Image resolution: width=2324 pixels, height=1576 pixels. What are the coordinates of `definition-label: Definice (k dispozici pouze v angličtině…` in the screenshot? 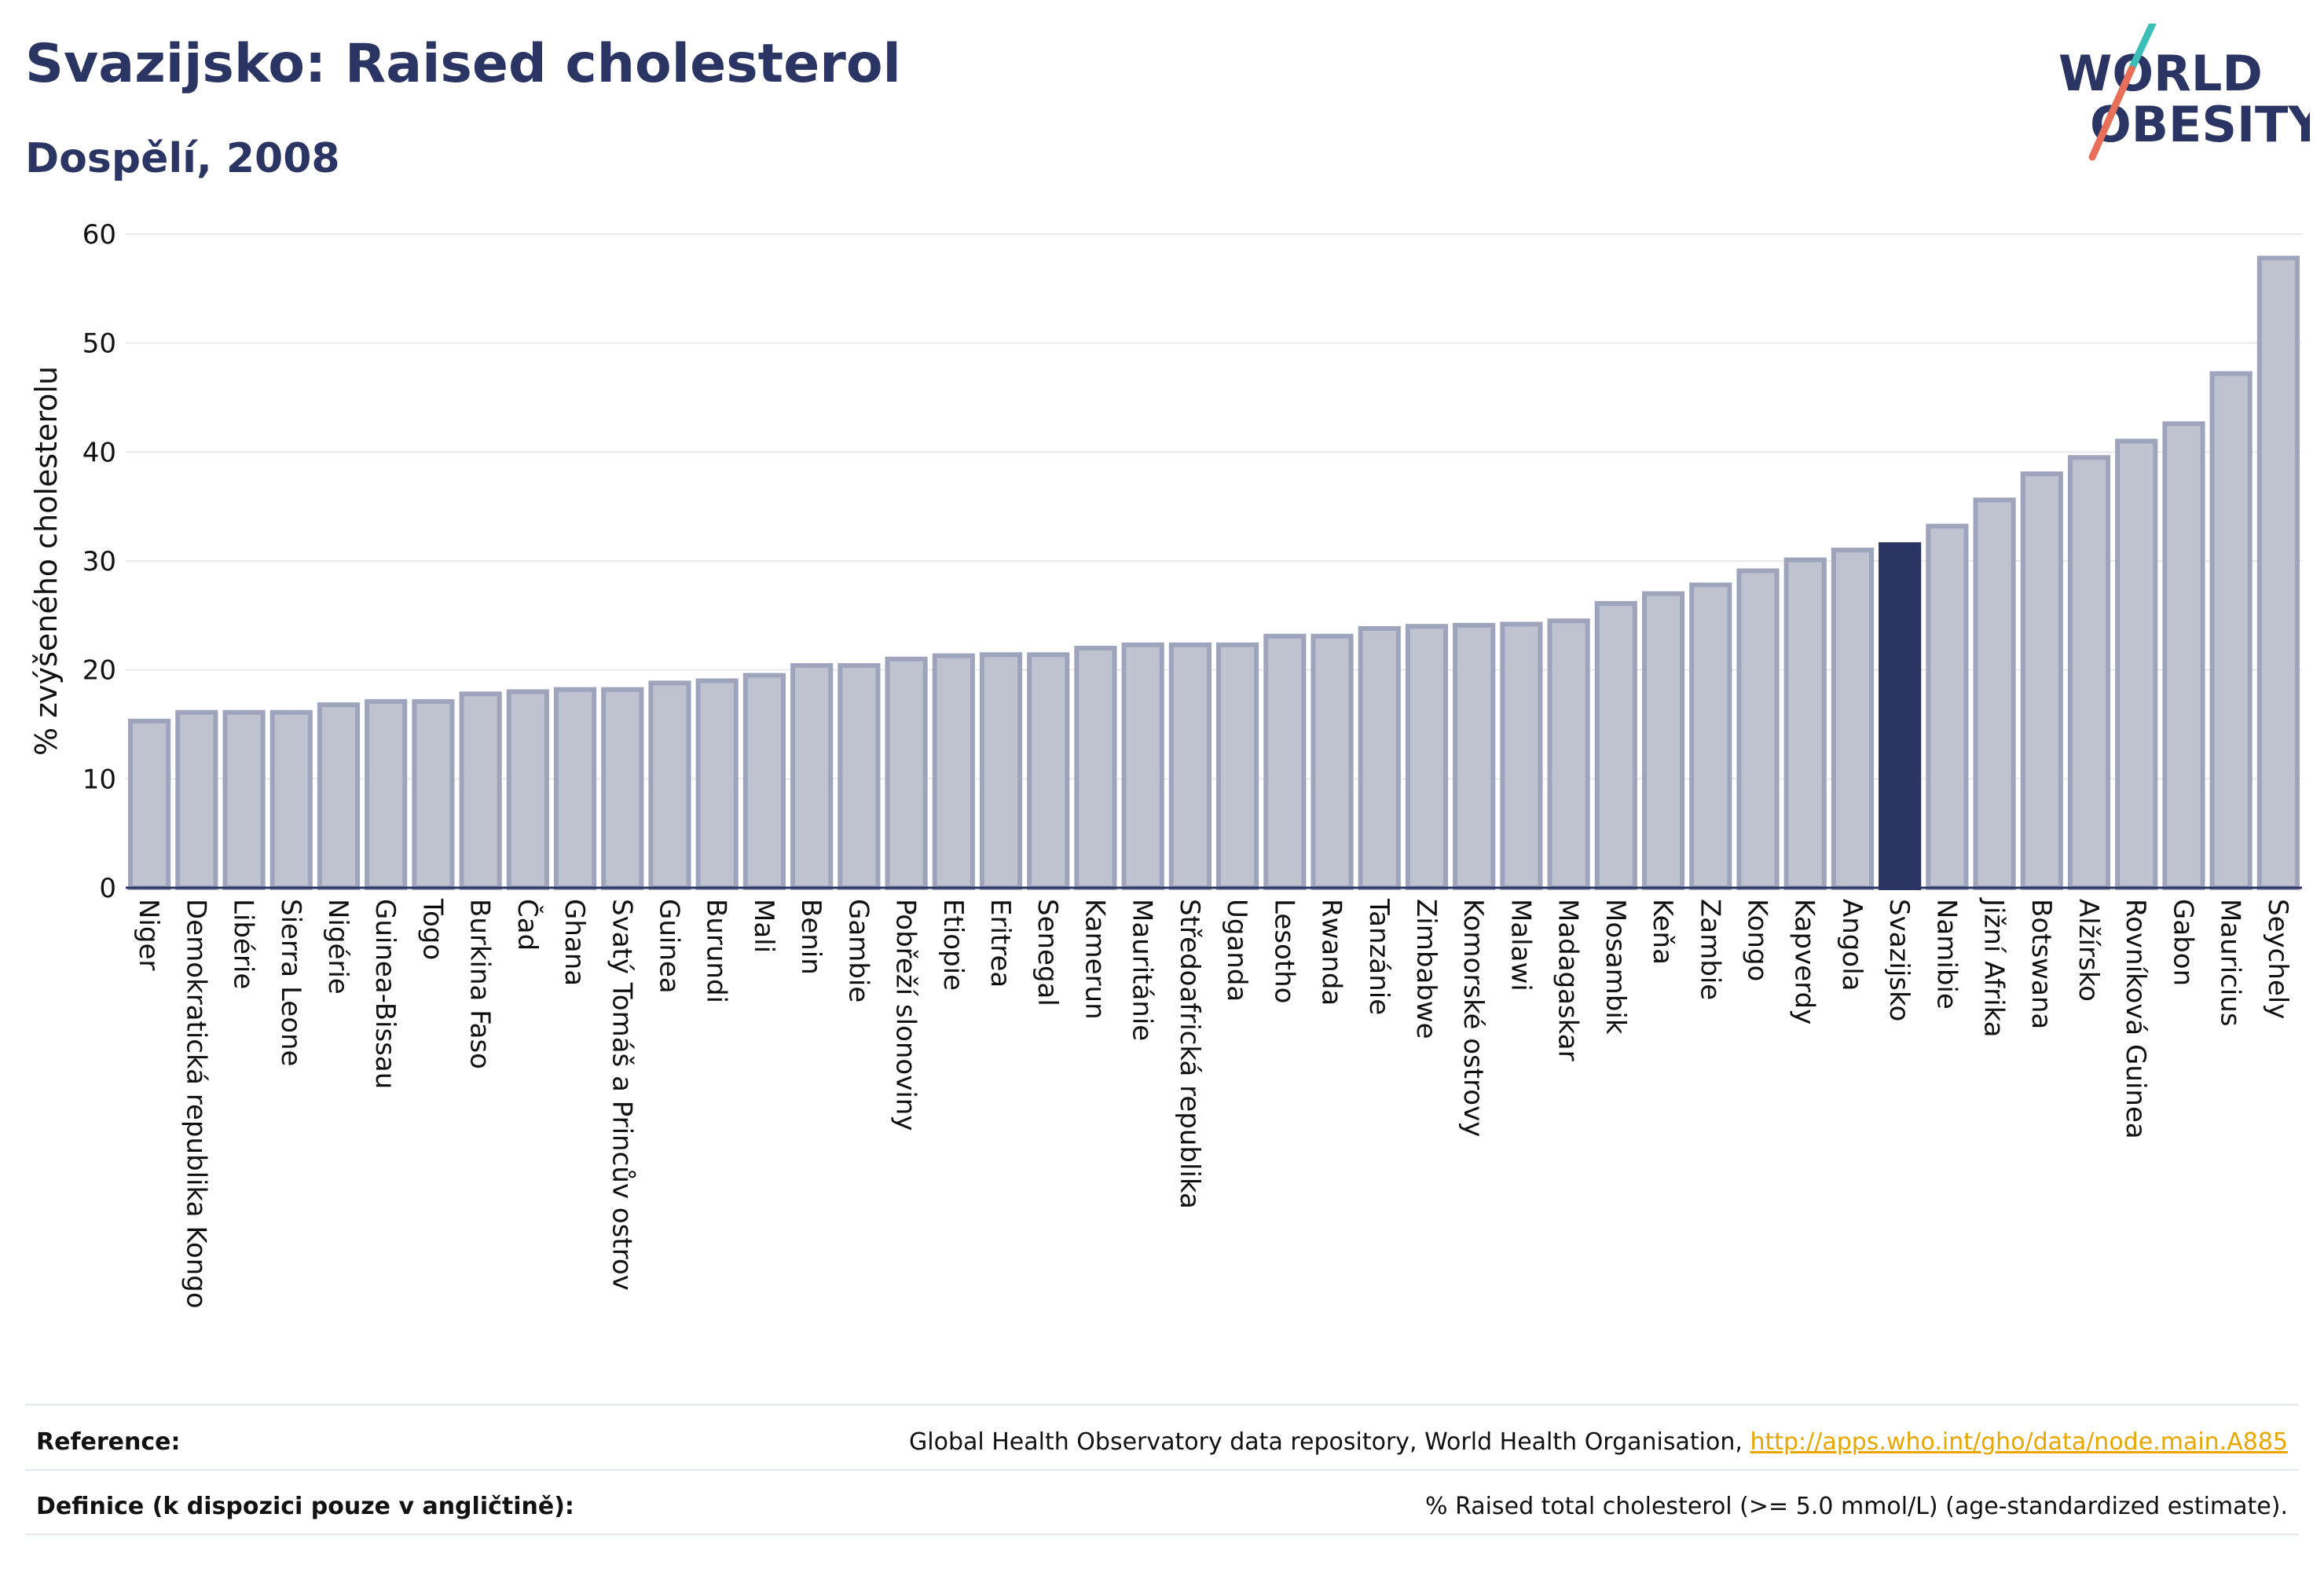 It's located at (305, 1506).